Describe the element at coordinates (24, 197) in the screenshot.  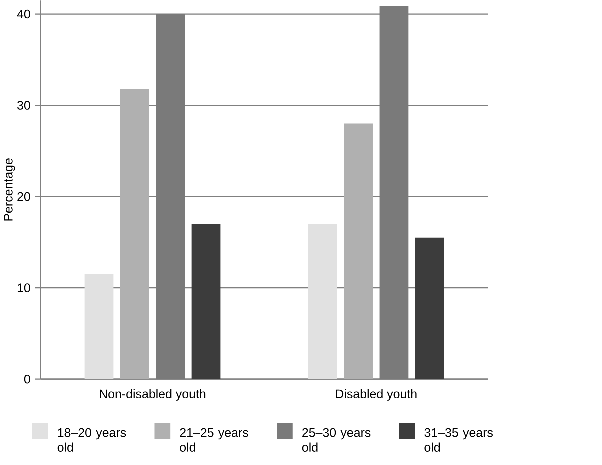
I see `y-tick-label: 20` at that location.